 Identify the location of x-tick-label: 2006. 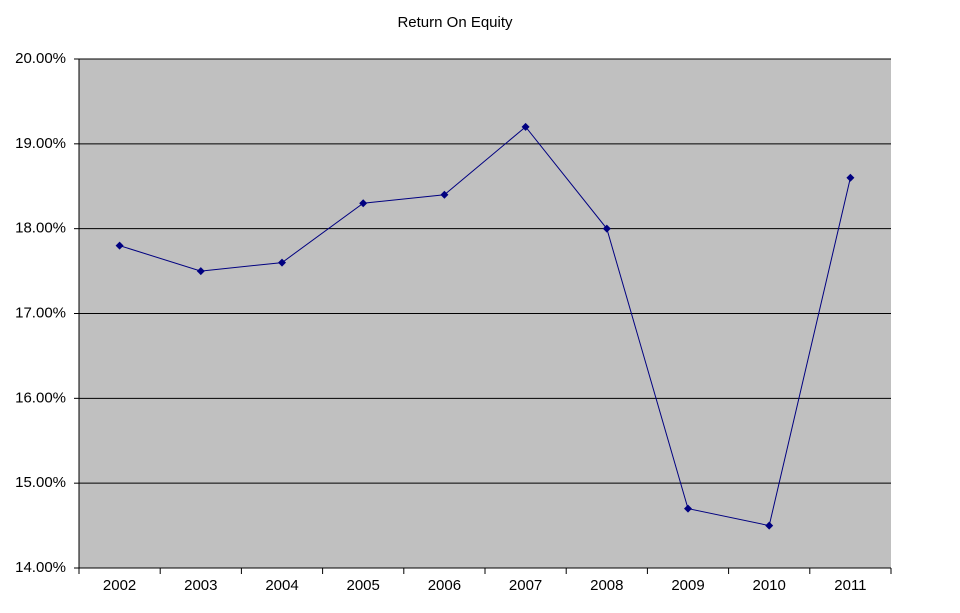
(444, 585).